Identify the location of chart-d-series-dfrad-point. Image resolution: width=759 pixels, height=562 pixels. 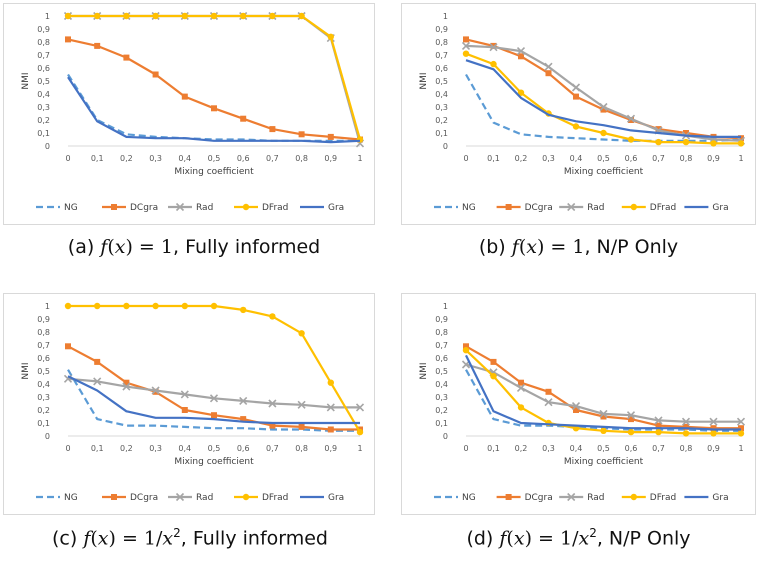
(493, 376).